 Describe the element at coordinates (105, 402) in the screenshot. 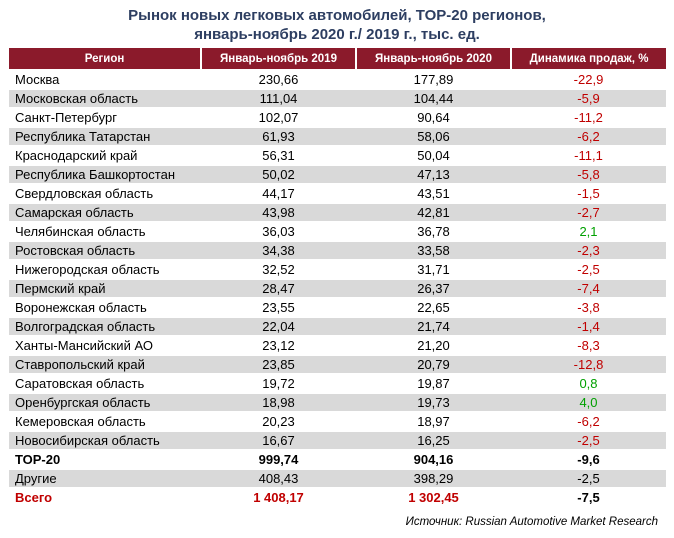

I see `region-cell: Оренбургская область` at that location.